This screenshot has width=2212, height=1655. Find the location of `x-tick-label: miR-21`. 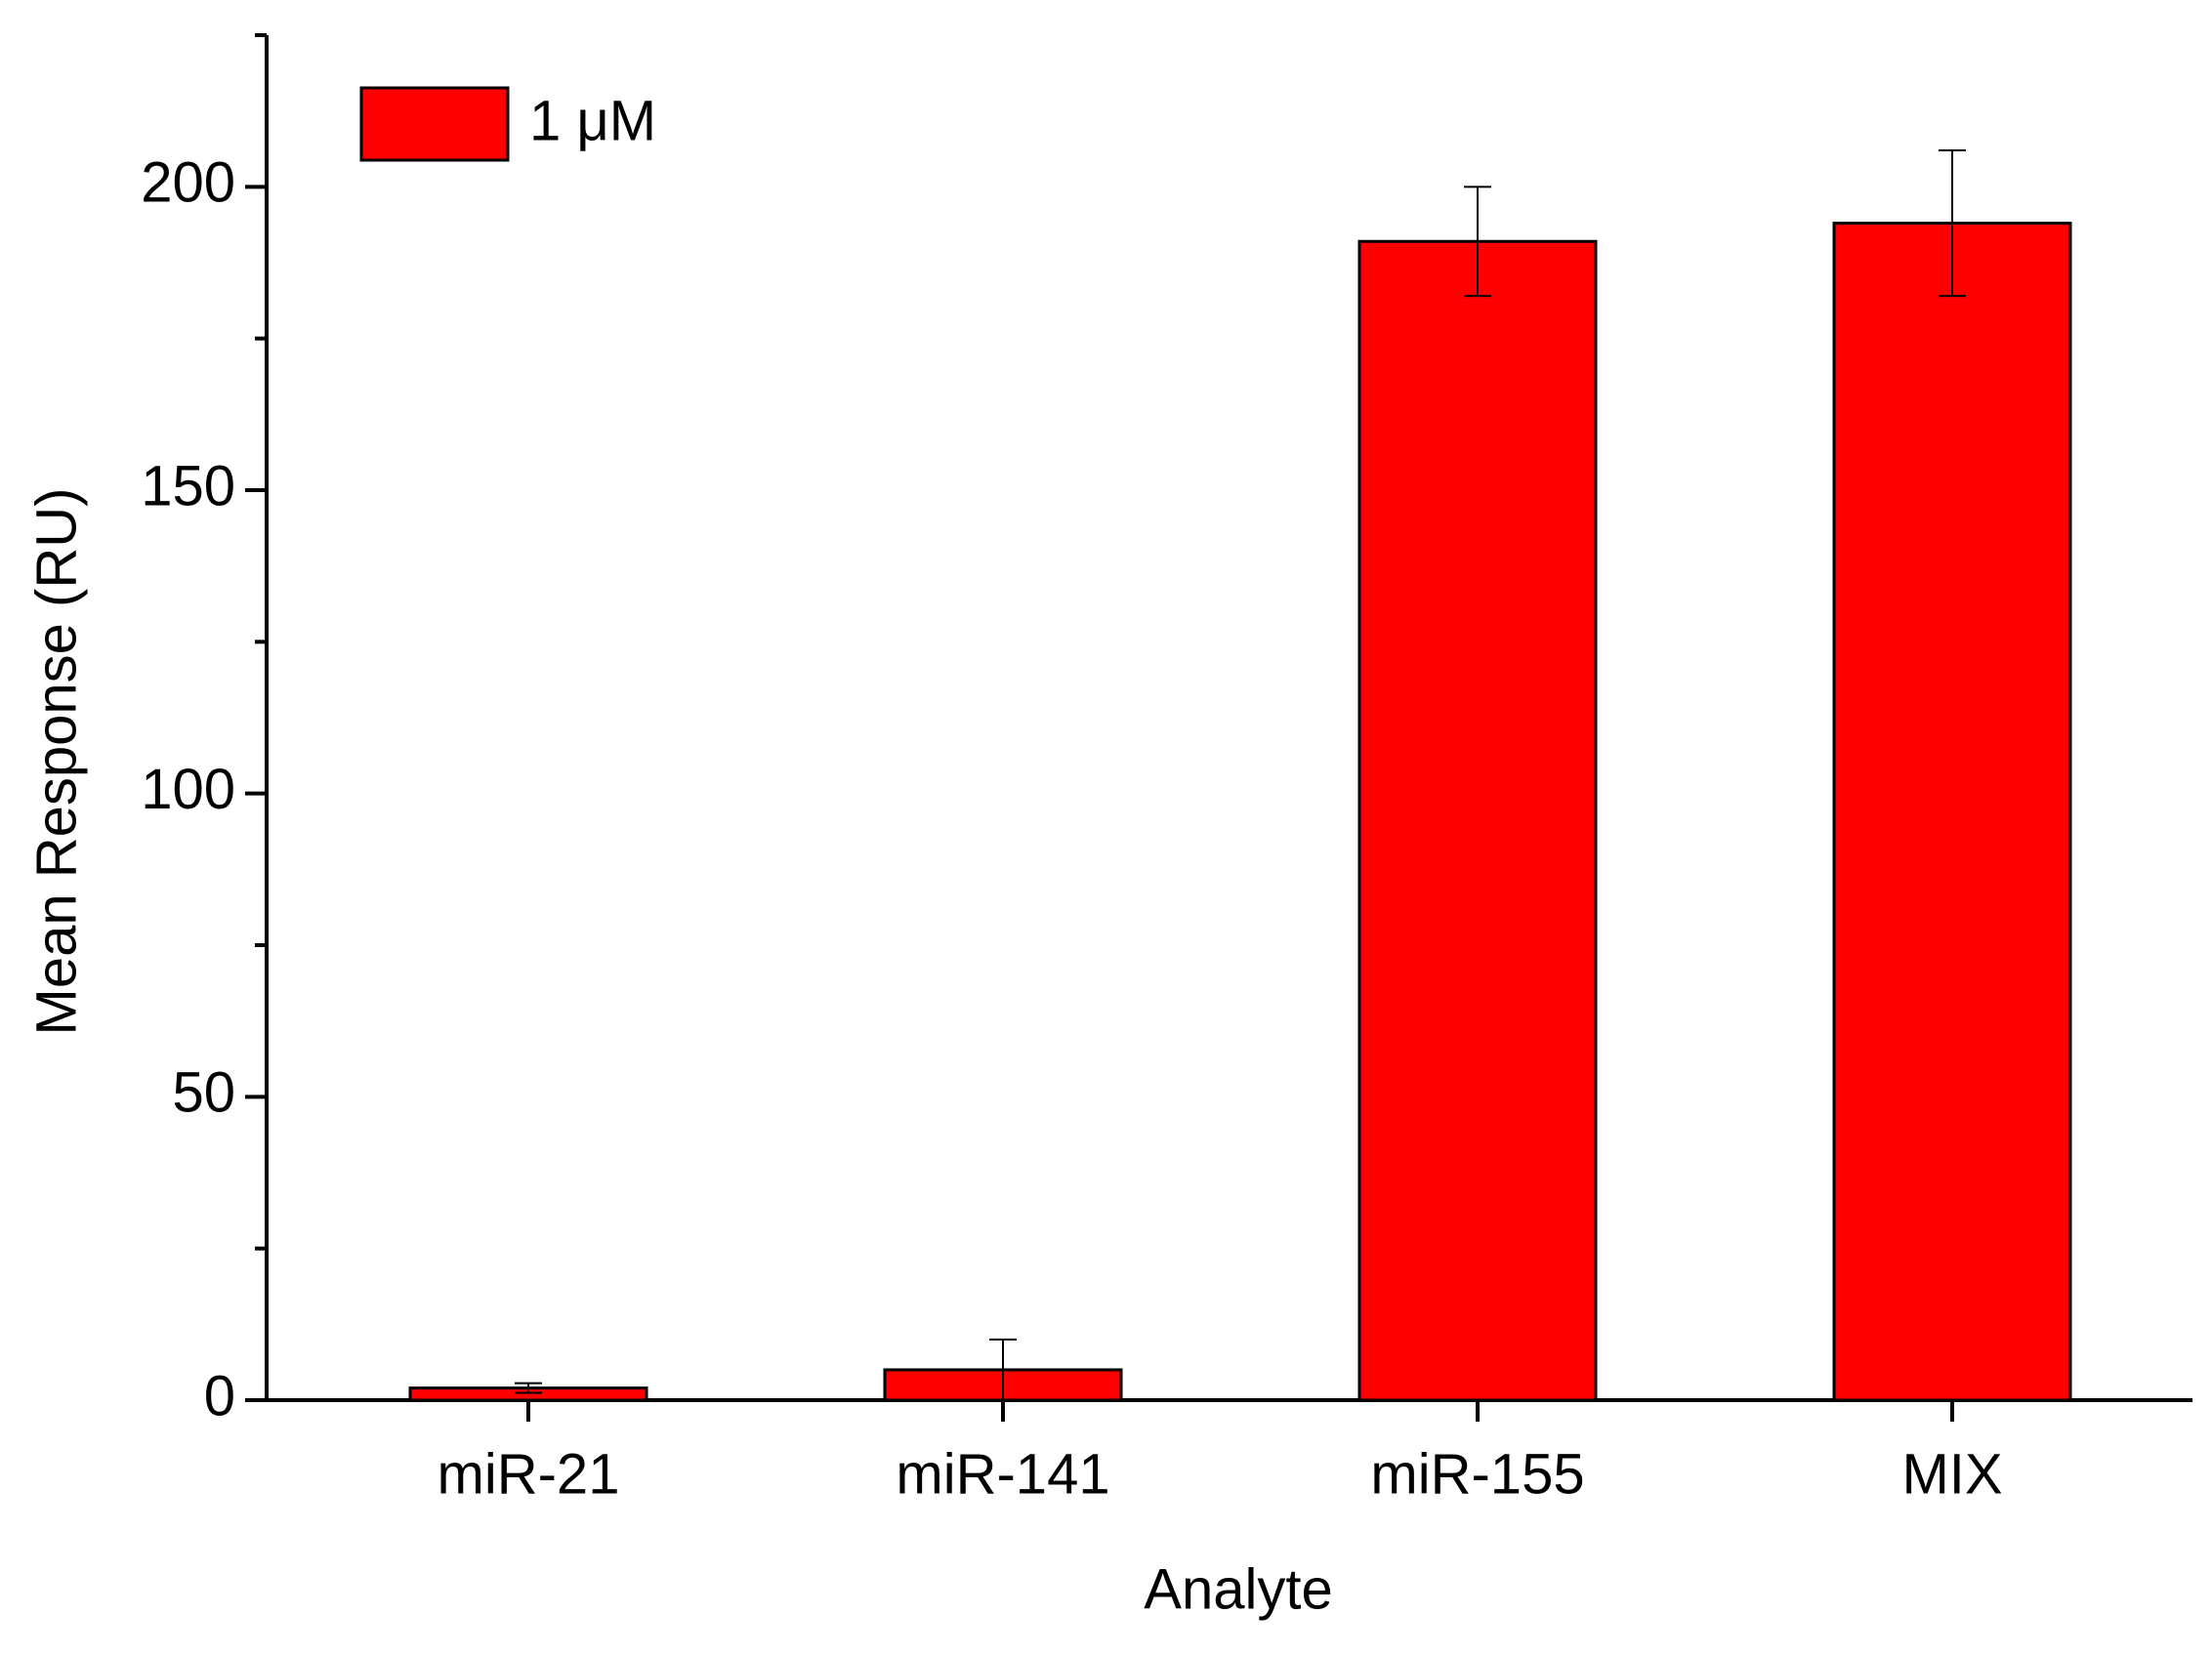

x-tick-label: miR-21 is located at coordinates (529, 1474).